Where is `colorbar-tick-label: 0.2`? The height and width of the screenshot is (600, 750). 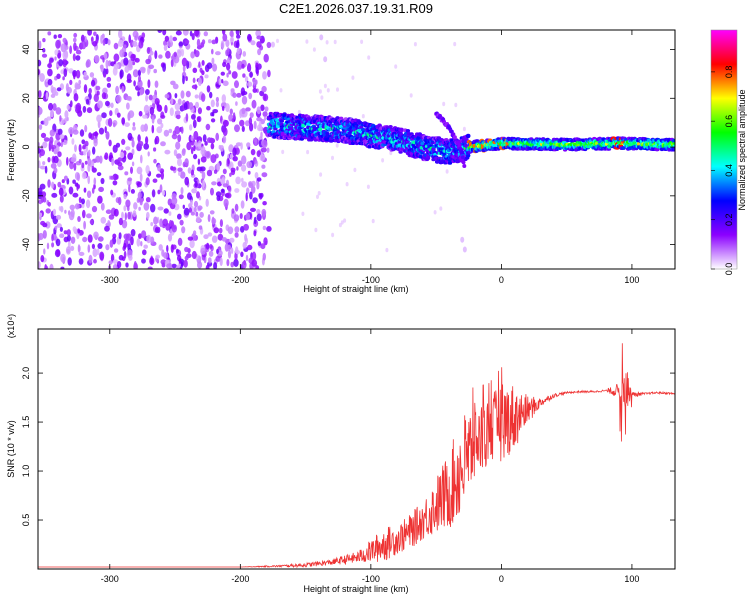
colorbar-tick-label: 0.2 is located at coordinates (729, 219).